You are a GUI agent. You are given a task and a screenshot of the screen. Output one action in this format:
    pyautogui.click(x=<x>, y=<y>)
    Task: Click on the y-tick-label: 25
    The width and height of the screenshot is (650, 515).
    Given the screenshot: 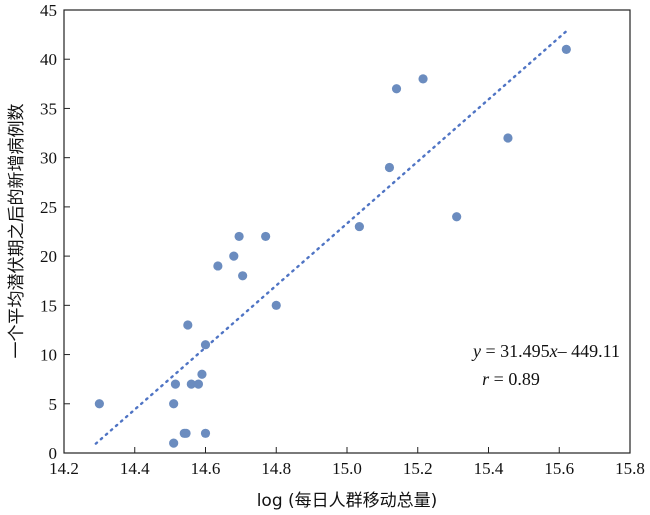 What is the action you would take?
    pyautogui.click(x=48, y=207)
    